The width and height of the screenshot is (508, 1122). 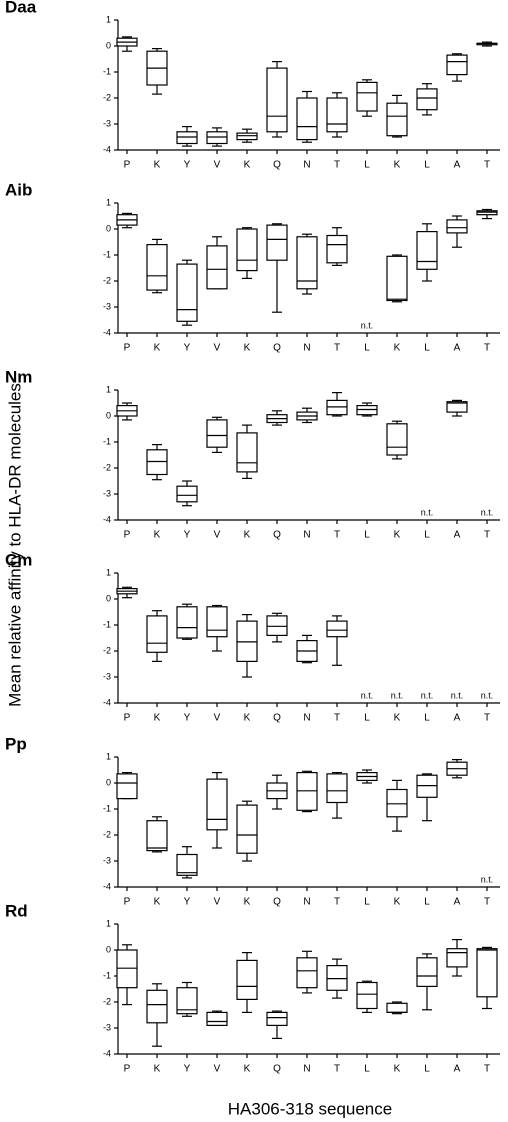 What do you see at coordinates (18, 559) in the screenshot?
I see `panel-title: Cm` at bounding box center [18, 559].